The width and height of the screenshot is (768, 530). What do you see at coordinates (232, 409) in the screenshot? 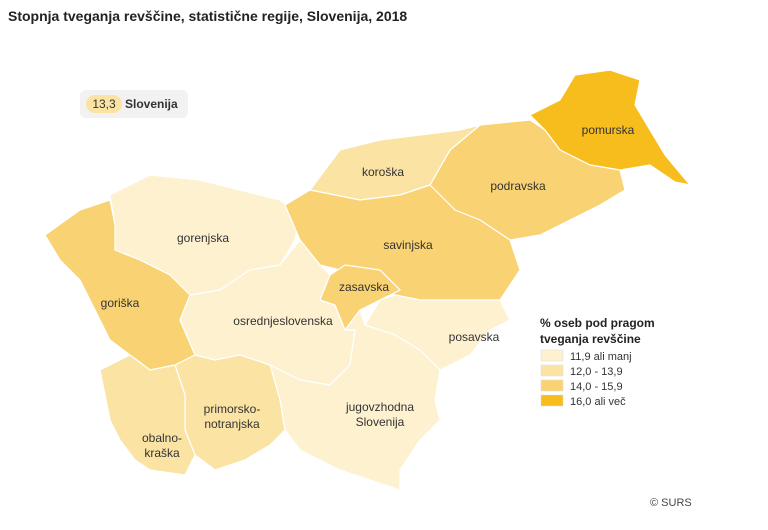
I see `region-label: primorsko-` at bounding box center [232, 409].